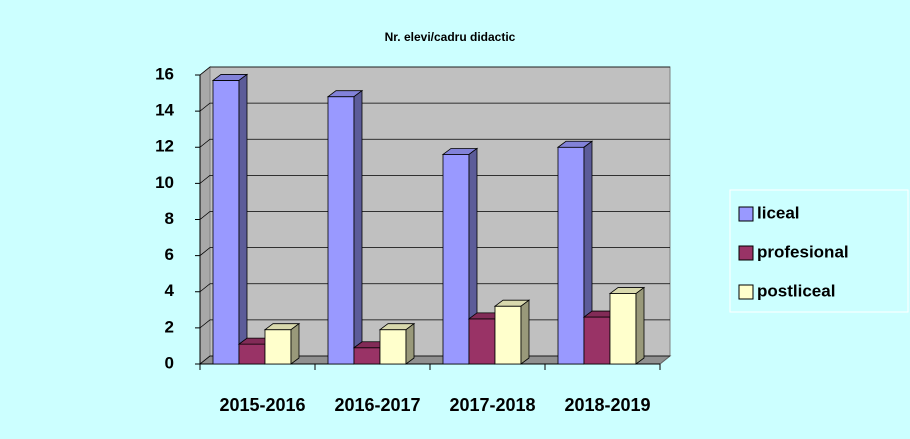 Image resolution: width=910 pixels, height=439 pixels. What do you see at coordinates (169, 326) in the screenshot?
I see `y-tick-label: 2` at bounding box center [169, 326].